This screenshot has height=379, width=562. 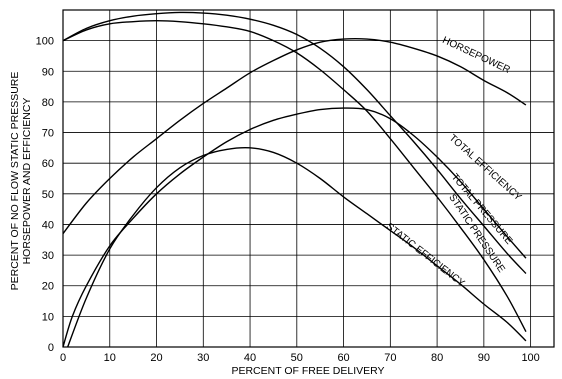 What do you see at coordinates (48, 72) in the screenshot?
I see `y-tick-label: 90` at bounding box center [48, 72].